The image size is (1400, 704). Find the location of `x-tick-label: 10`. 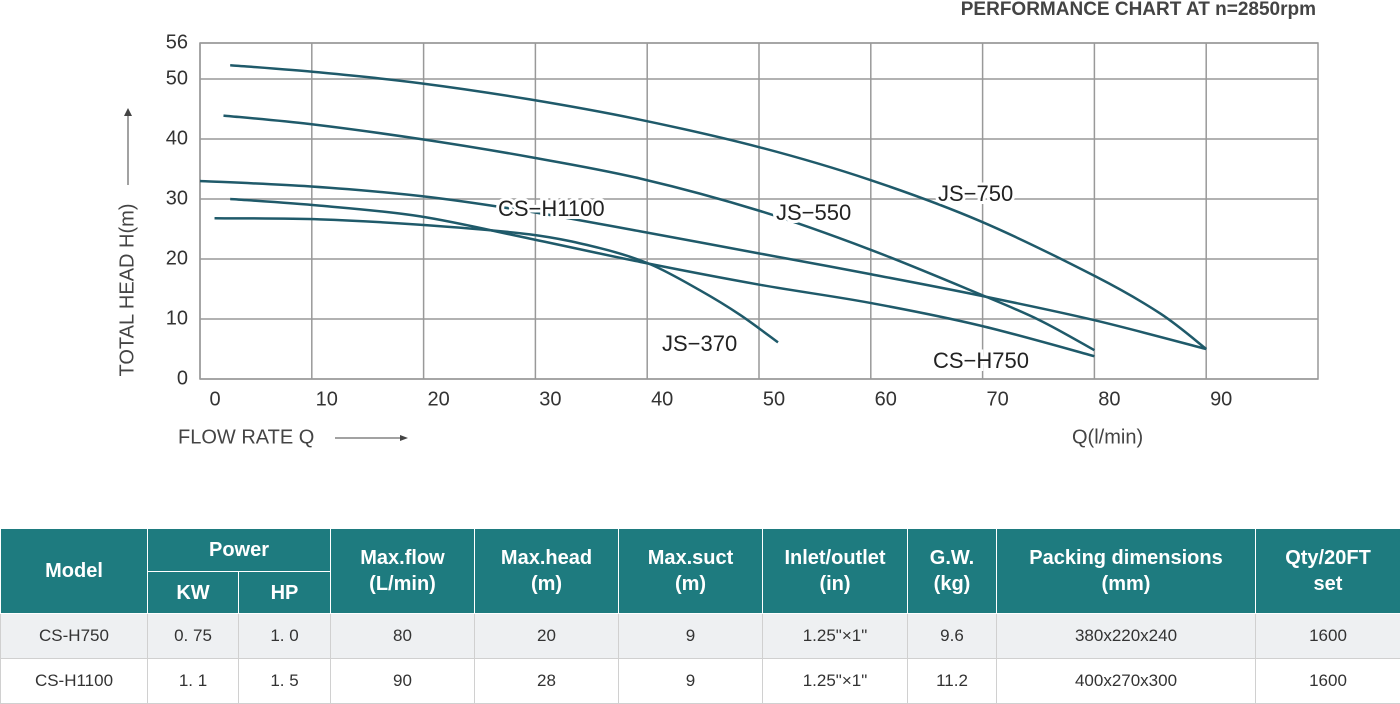

x-tick-label: 10 is located at coordinates (327, 399).